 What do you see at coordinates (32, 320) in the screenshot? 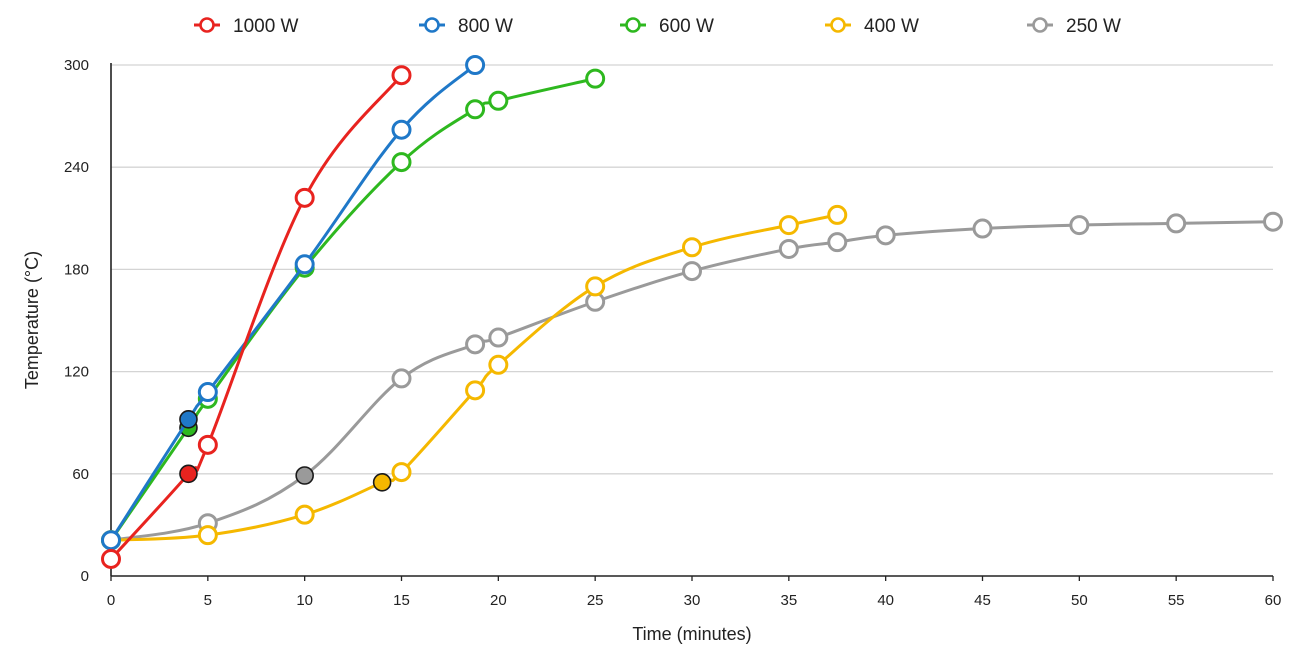
I see `y-axis-title: Temperature (°C)` at bounding box center [32, 320].